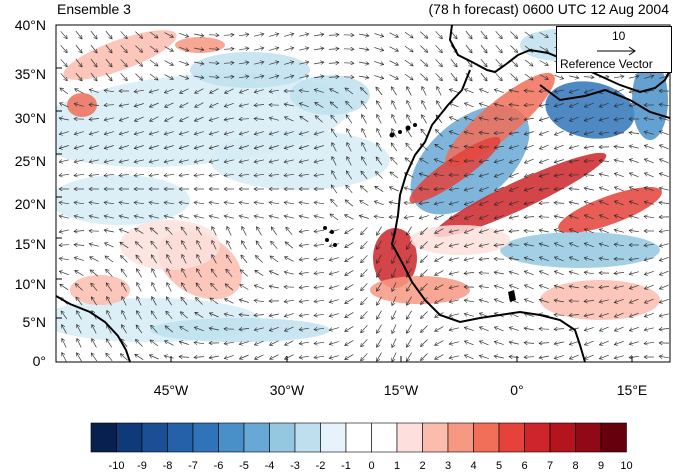 The height and width of the screenshot is (472, 673). I want to click on colorbar-tick-label: -2, so click(321, 466).